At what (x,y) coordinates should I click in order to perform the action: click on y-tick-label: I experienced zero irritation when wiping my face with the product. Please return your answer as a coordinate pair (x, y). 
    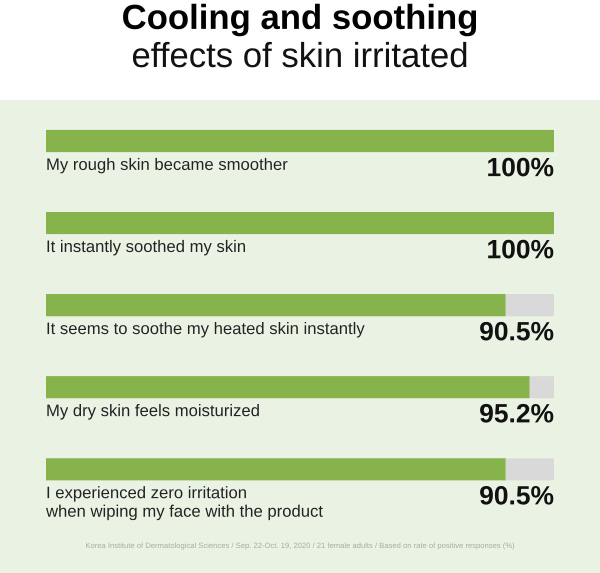
    Looking at the image, I should click on (184, 503).